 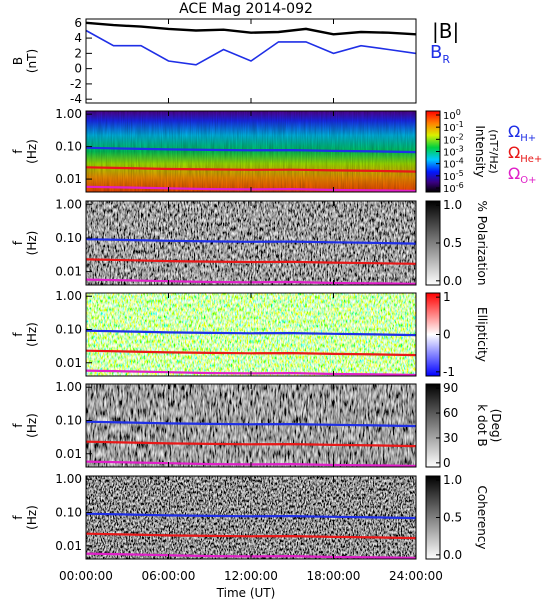 What do you see at coordinates (531, 159) in the screenshot?
I see `gyro-legend-sub: He+` at bounding box center [531, 159].